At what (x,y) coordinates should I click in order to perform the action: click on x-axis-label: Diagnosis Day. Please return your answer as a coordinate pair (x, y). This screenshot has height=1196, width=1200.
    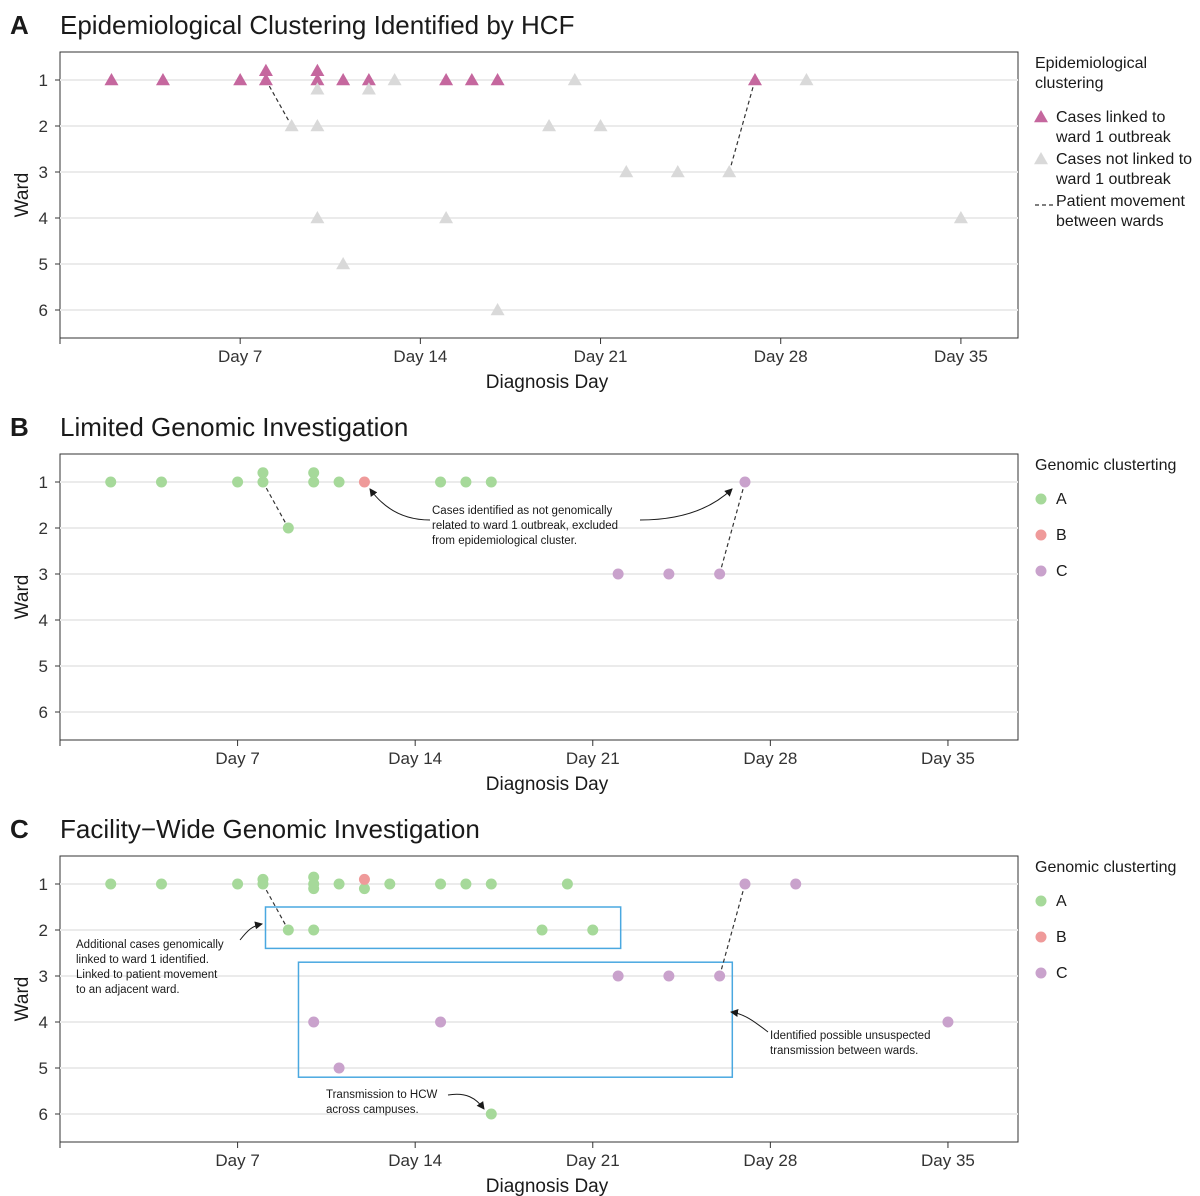
    Looking at the image, I should click on (547, 784).